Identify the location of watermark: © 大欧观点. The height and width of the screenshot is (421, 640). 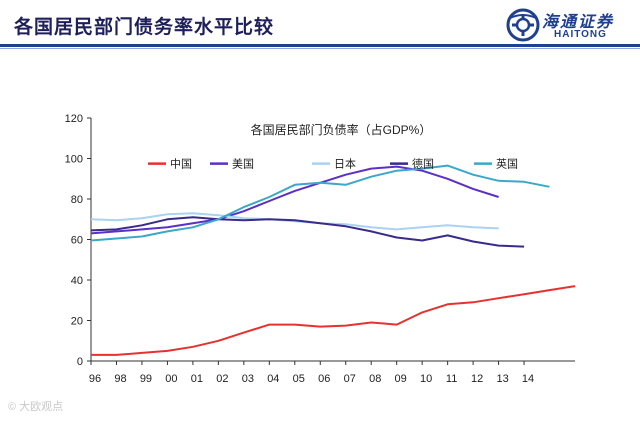
(36, 407).